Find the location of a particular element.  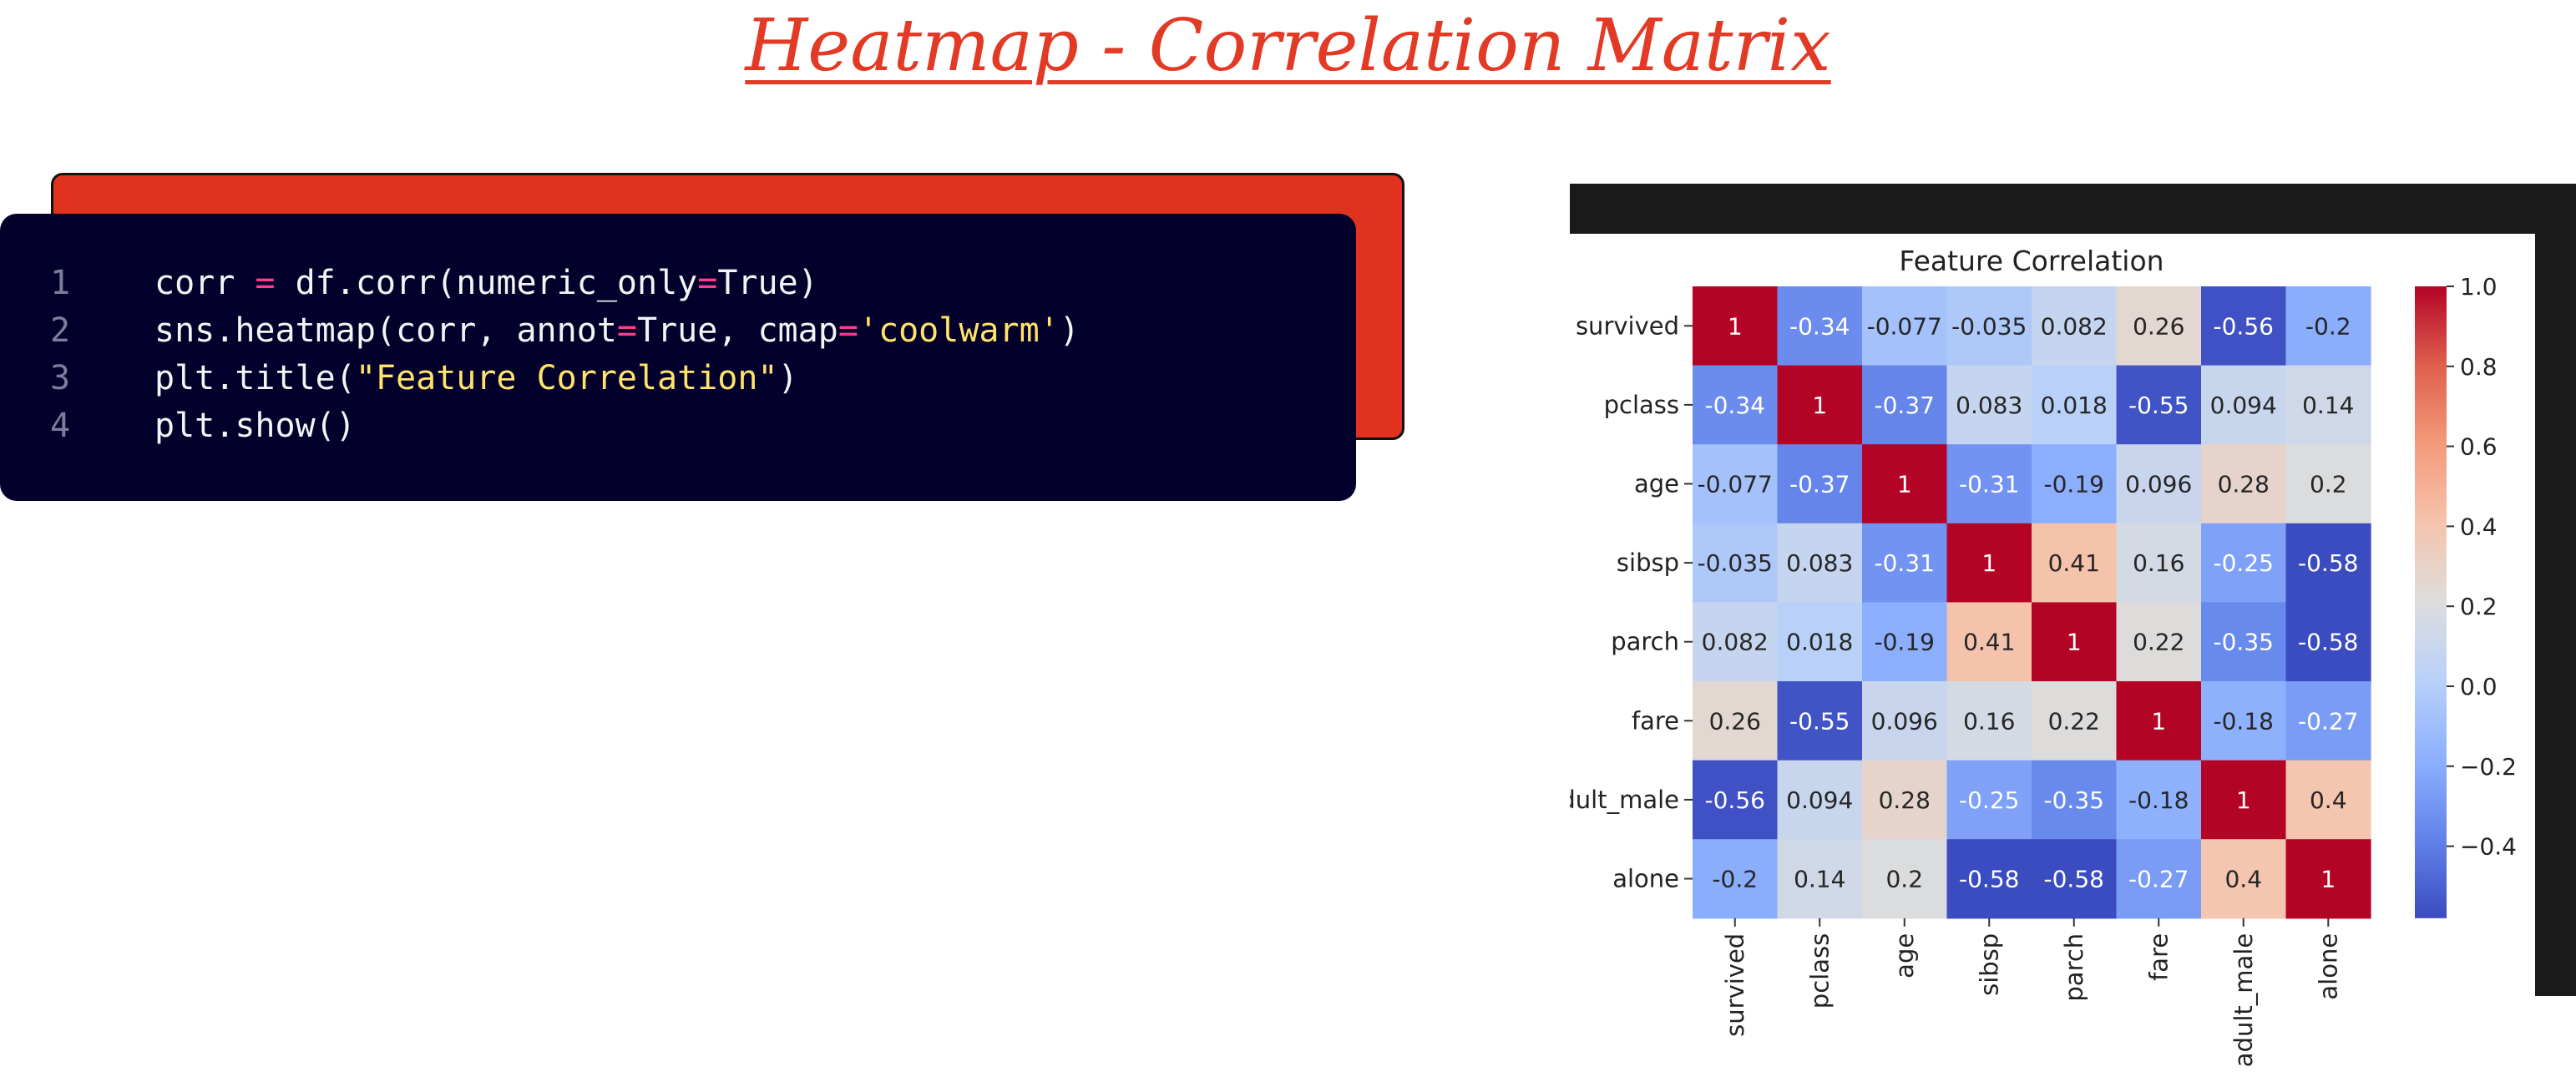

y-tick-label: pclass is located at coordinates (1641, 405).